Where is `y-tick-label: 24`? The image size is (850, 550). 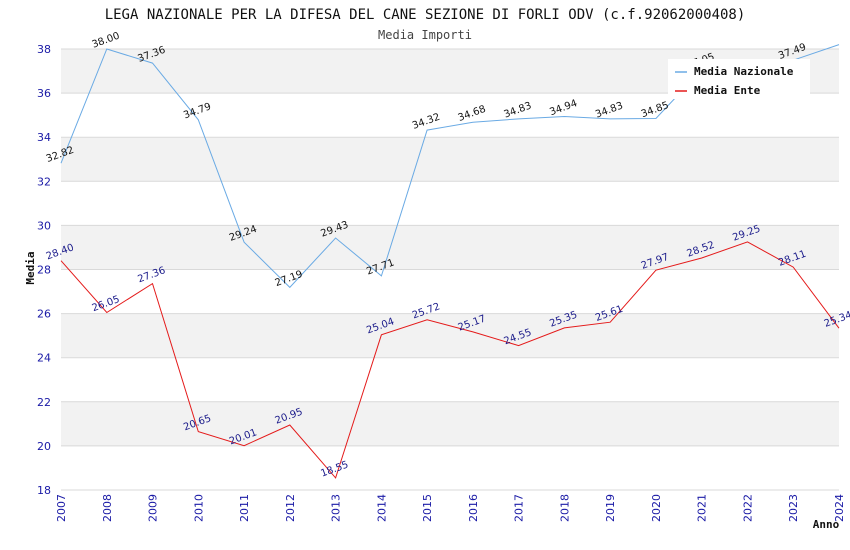 y-tick-label: 24 is located at coordinates (44, 358).